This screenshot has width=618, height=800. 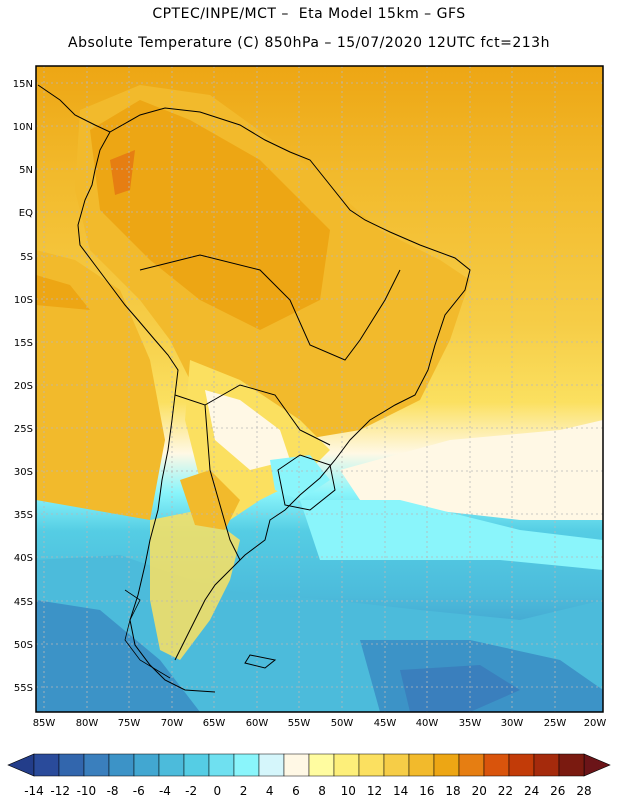 I want to click on lat-label: 50S, so click(x=23, y=645).